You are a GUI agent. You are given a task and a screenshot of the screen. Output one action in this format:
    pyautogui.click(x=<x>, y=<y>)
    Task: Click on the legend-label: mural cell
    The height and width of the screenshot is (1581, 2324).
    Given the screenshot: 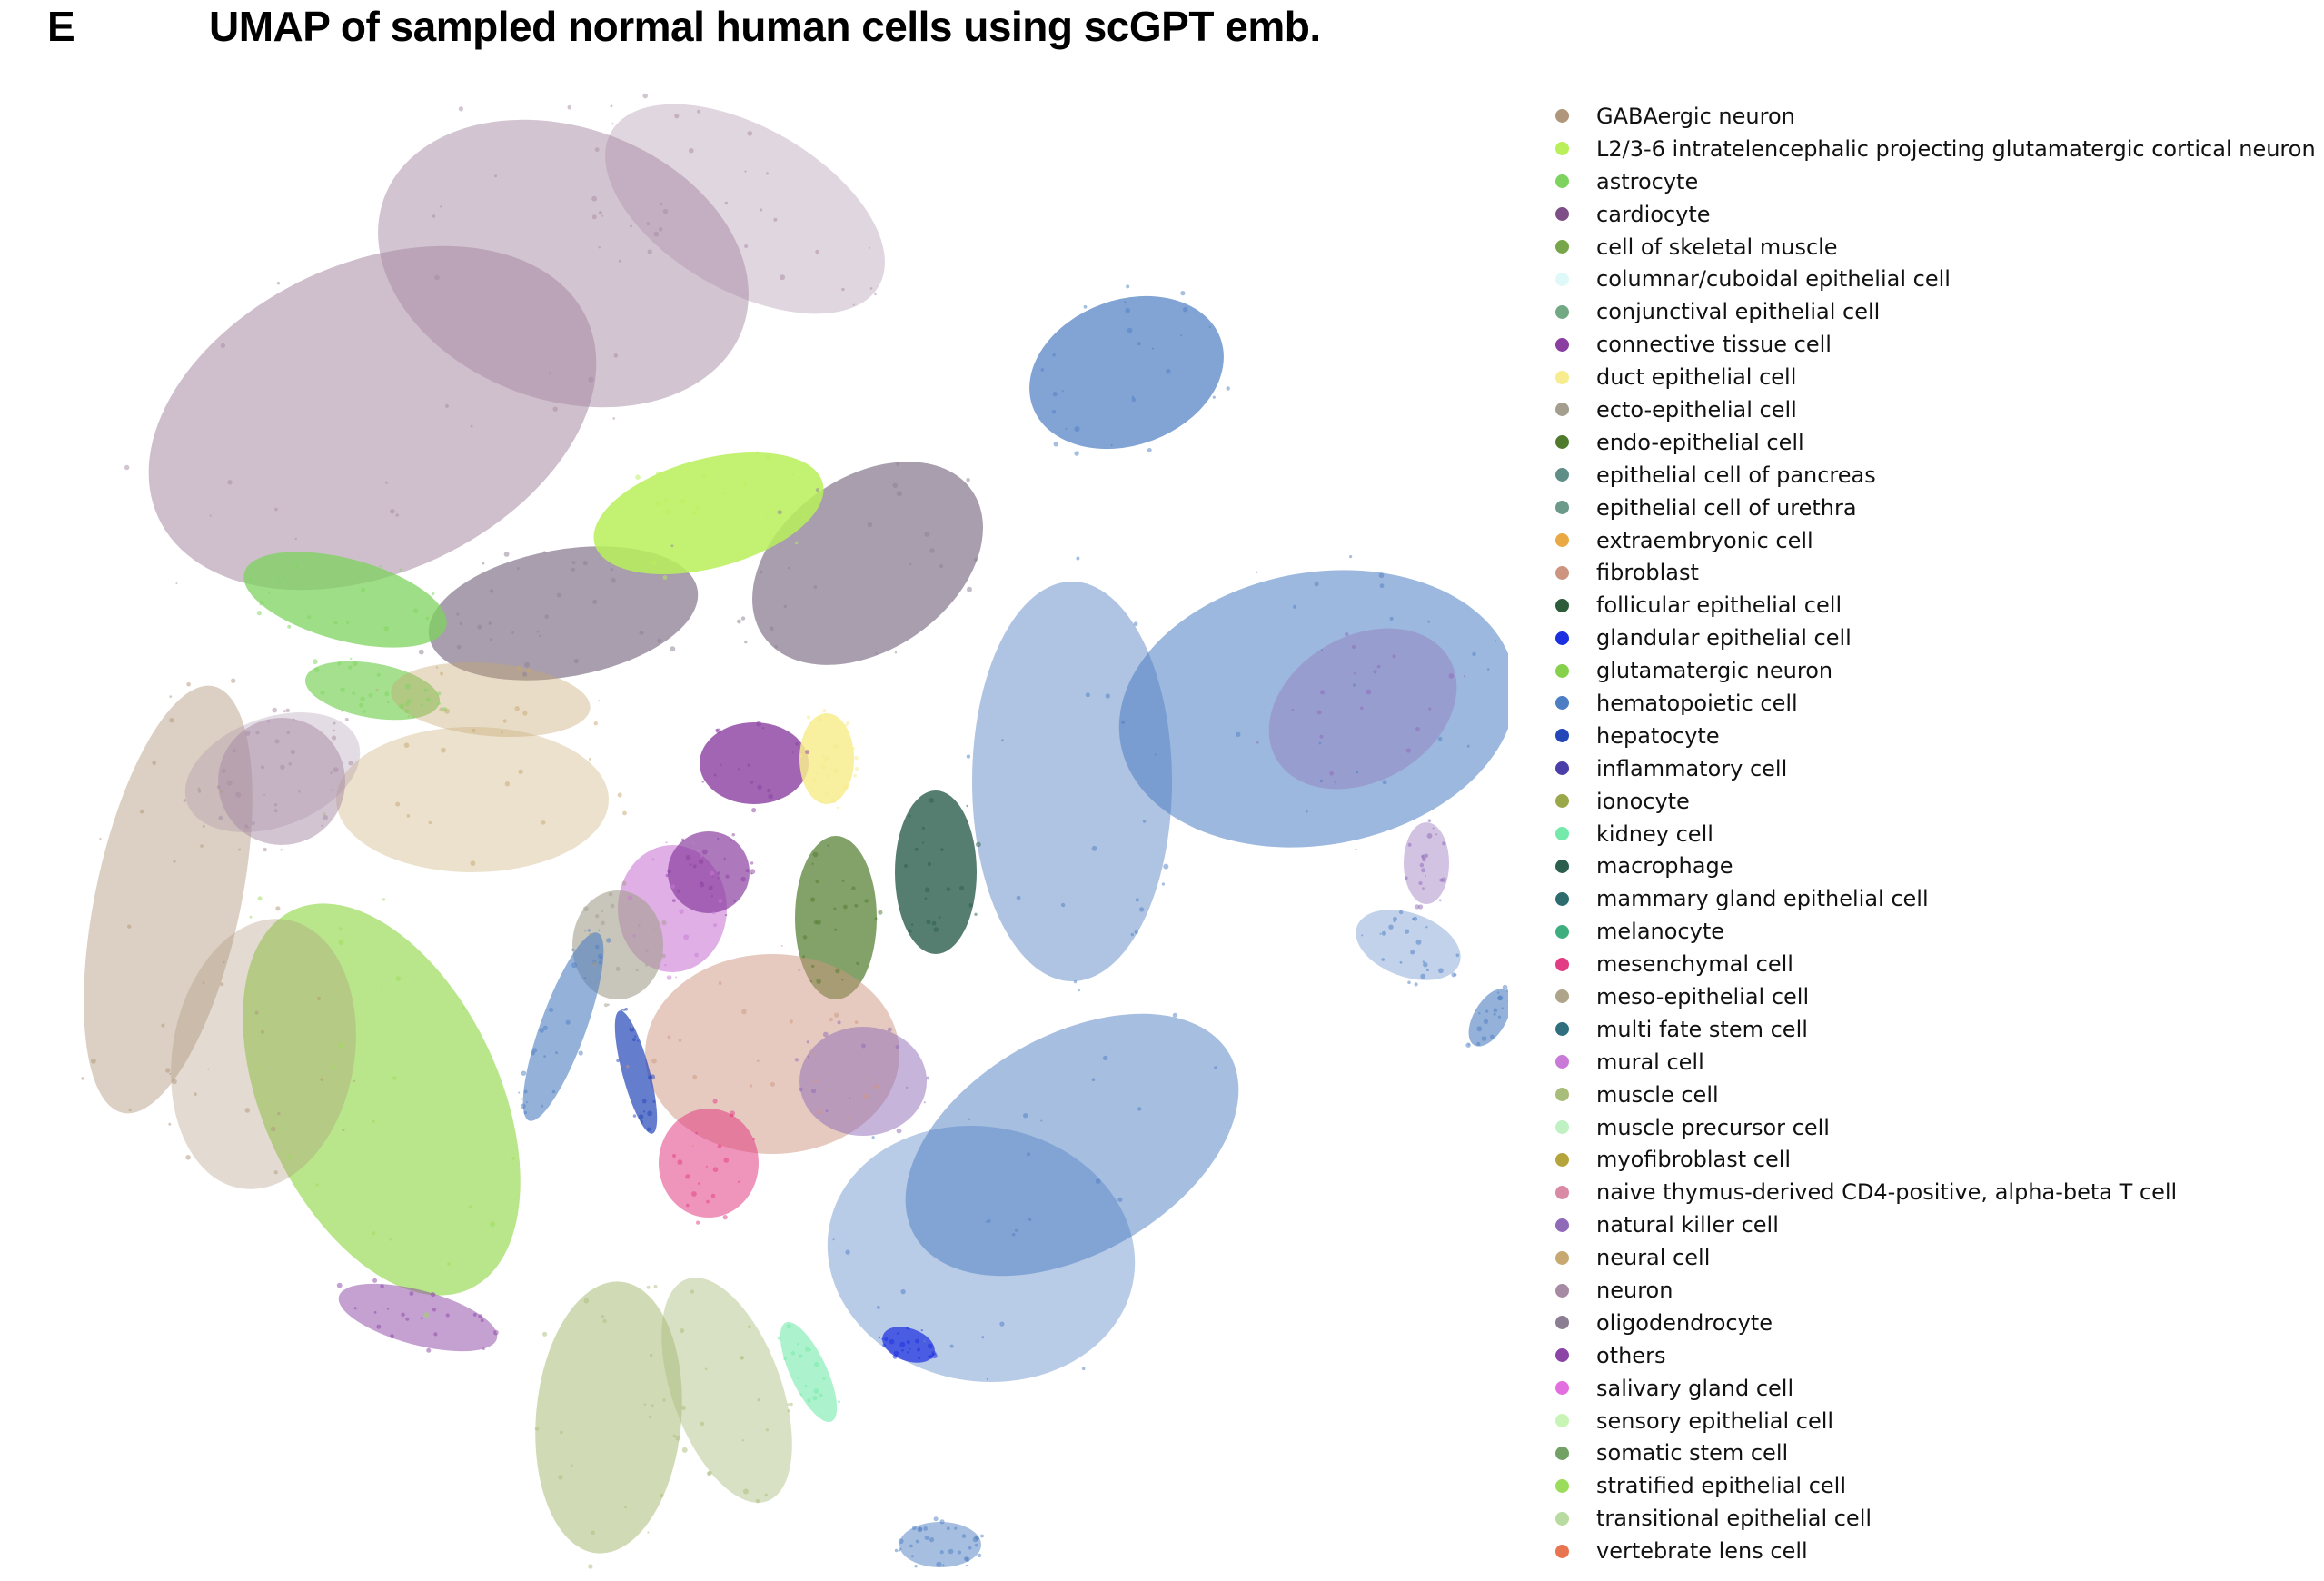 What is the action you would take?
    pyautogui.click(x=1650, y=1062)
    